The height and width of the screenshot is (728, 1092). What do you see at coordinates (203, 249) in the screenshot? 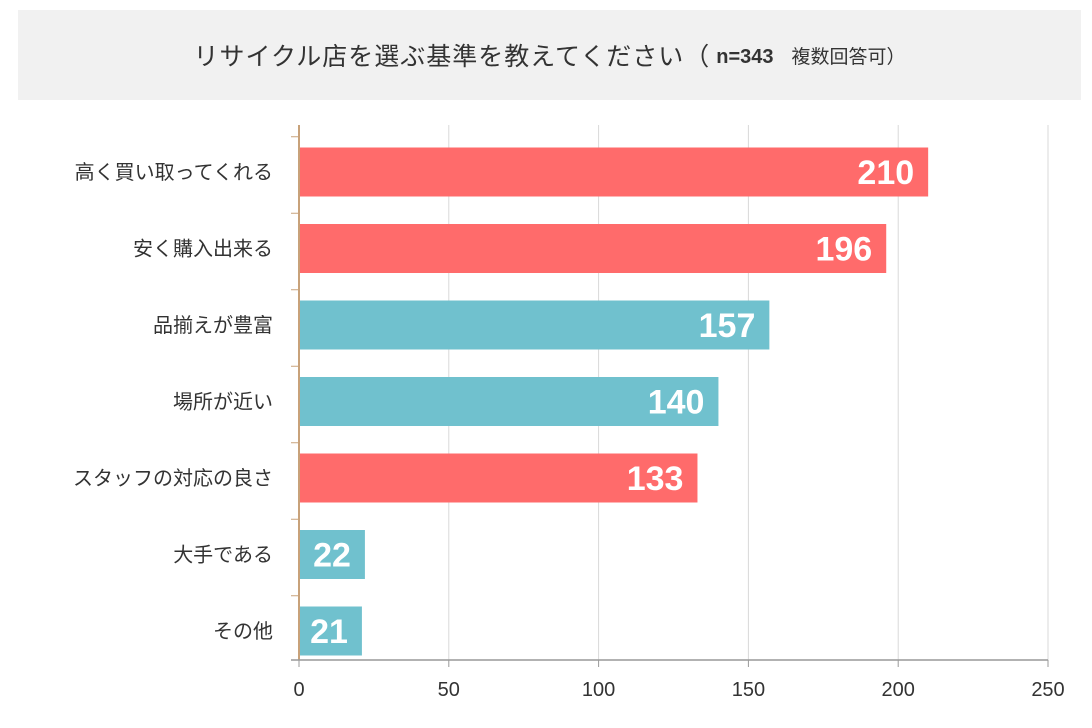
I see `category-label: 安く購入出来る` at bounding box center [203, 249].